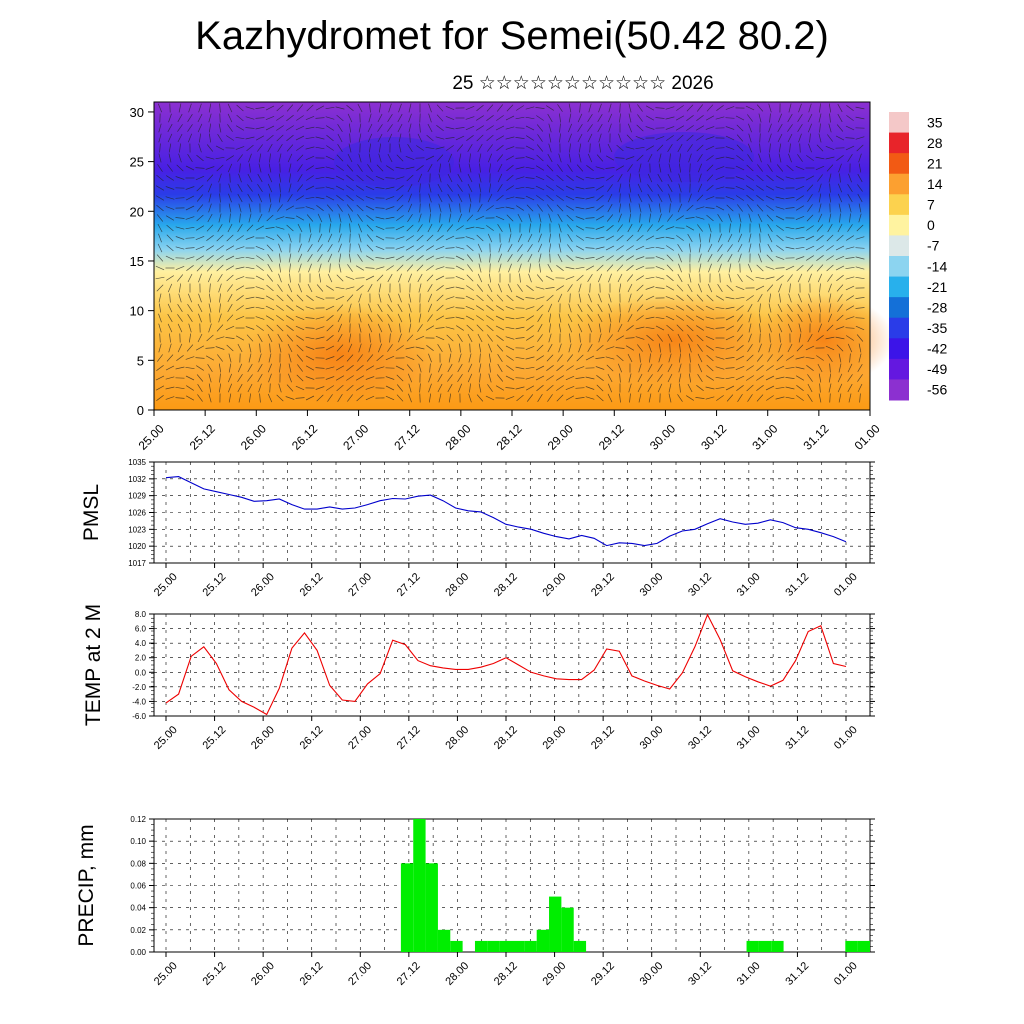  I want to click on x-tick-label: 27.00, so click(355, 436).